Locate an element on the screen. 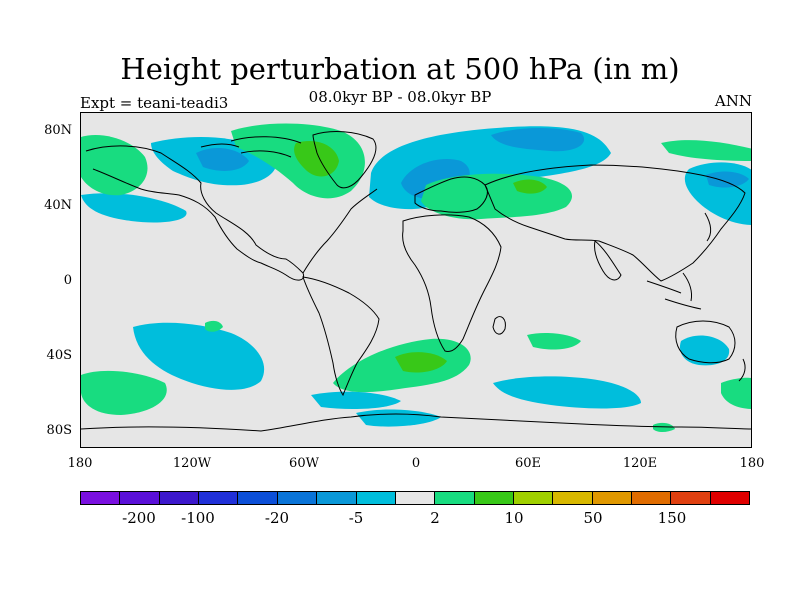 The height and width of the screenshot is (600, 800). lon-label-0: 0 is located at coordinates (416, 463).